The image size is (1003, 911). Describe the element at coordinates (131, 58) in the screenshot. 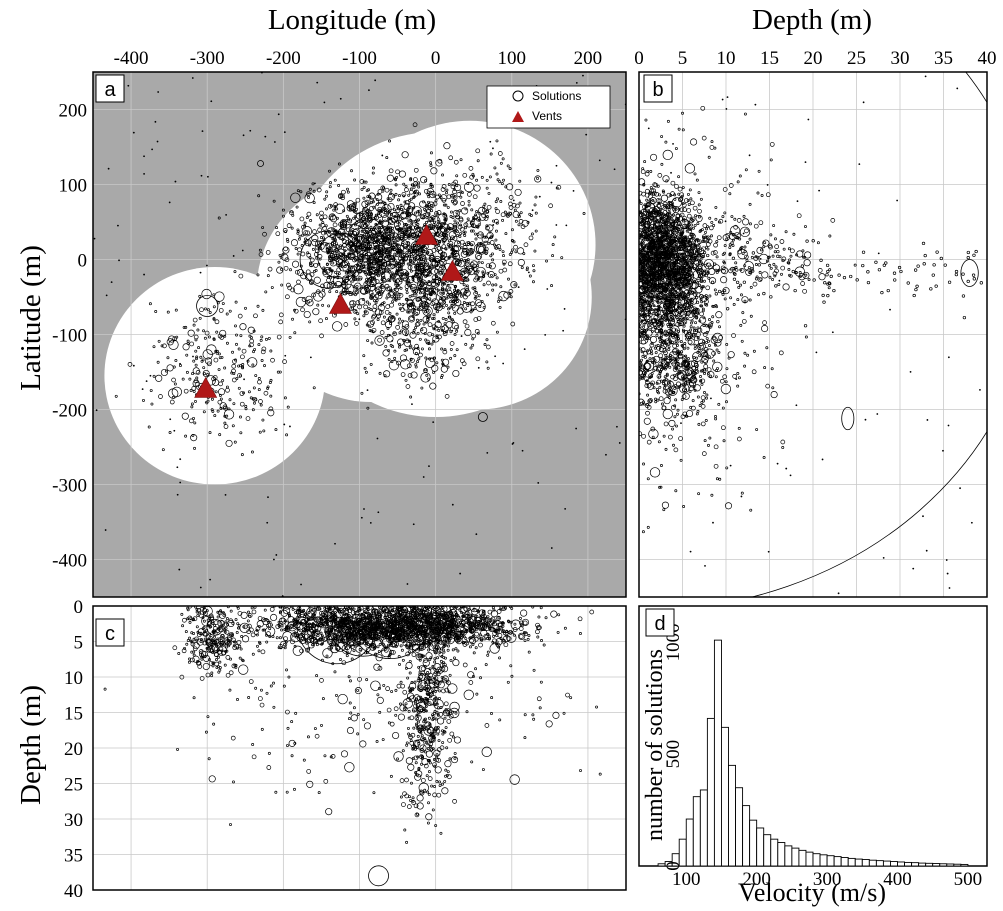

I see `x-tick-label: -400` at that location.